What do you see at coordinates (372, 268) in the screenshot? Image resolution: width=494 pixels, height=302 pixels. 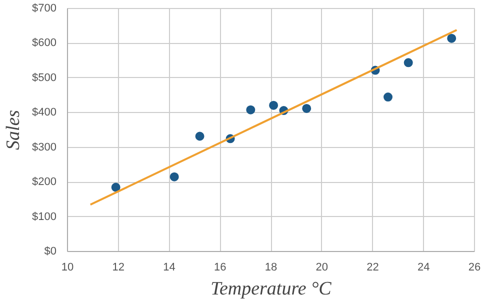 I see `x-tick-label: 22` at bounding box center [372, 268].